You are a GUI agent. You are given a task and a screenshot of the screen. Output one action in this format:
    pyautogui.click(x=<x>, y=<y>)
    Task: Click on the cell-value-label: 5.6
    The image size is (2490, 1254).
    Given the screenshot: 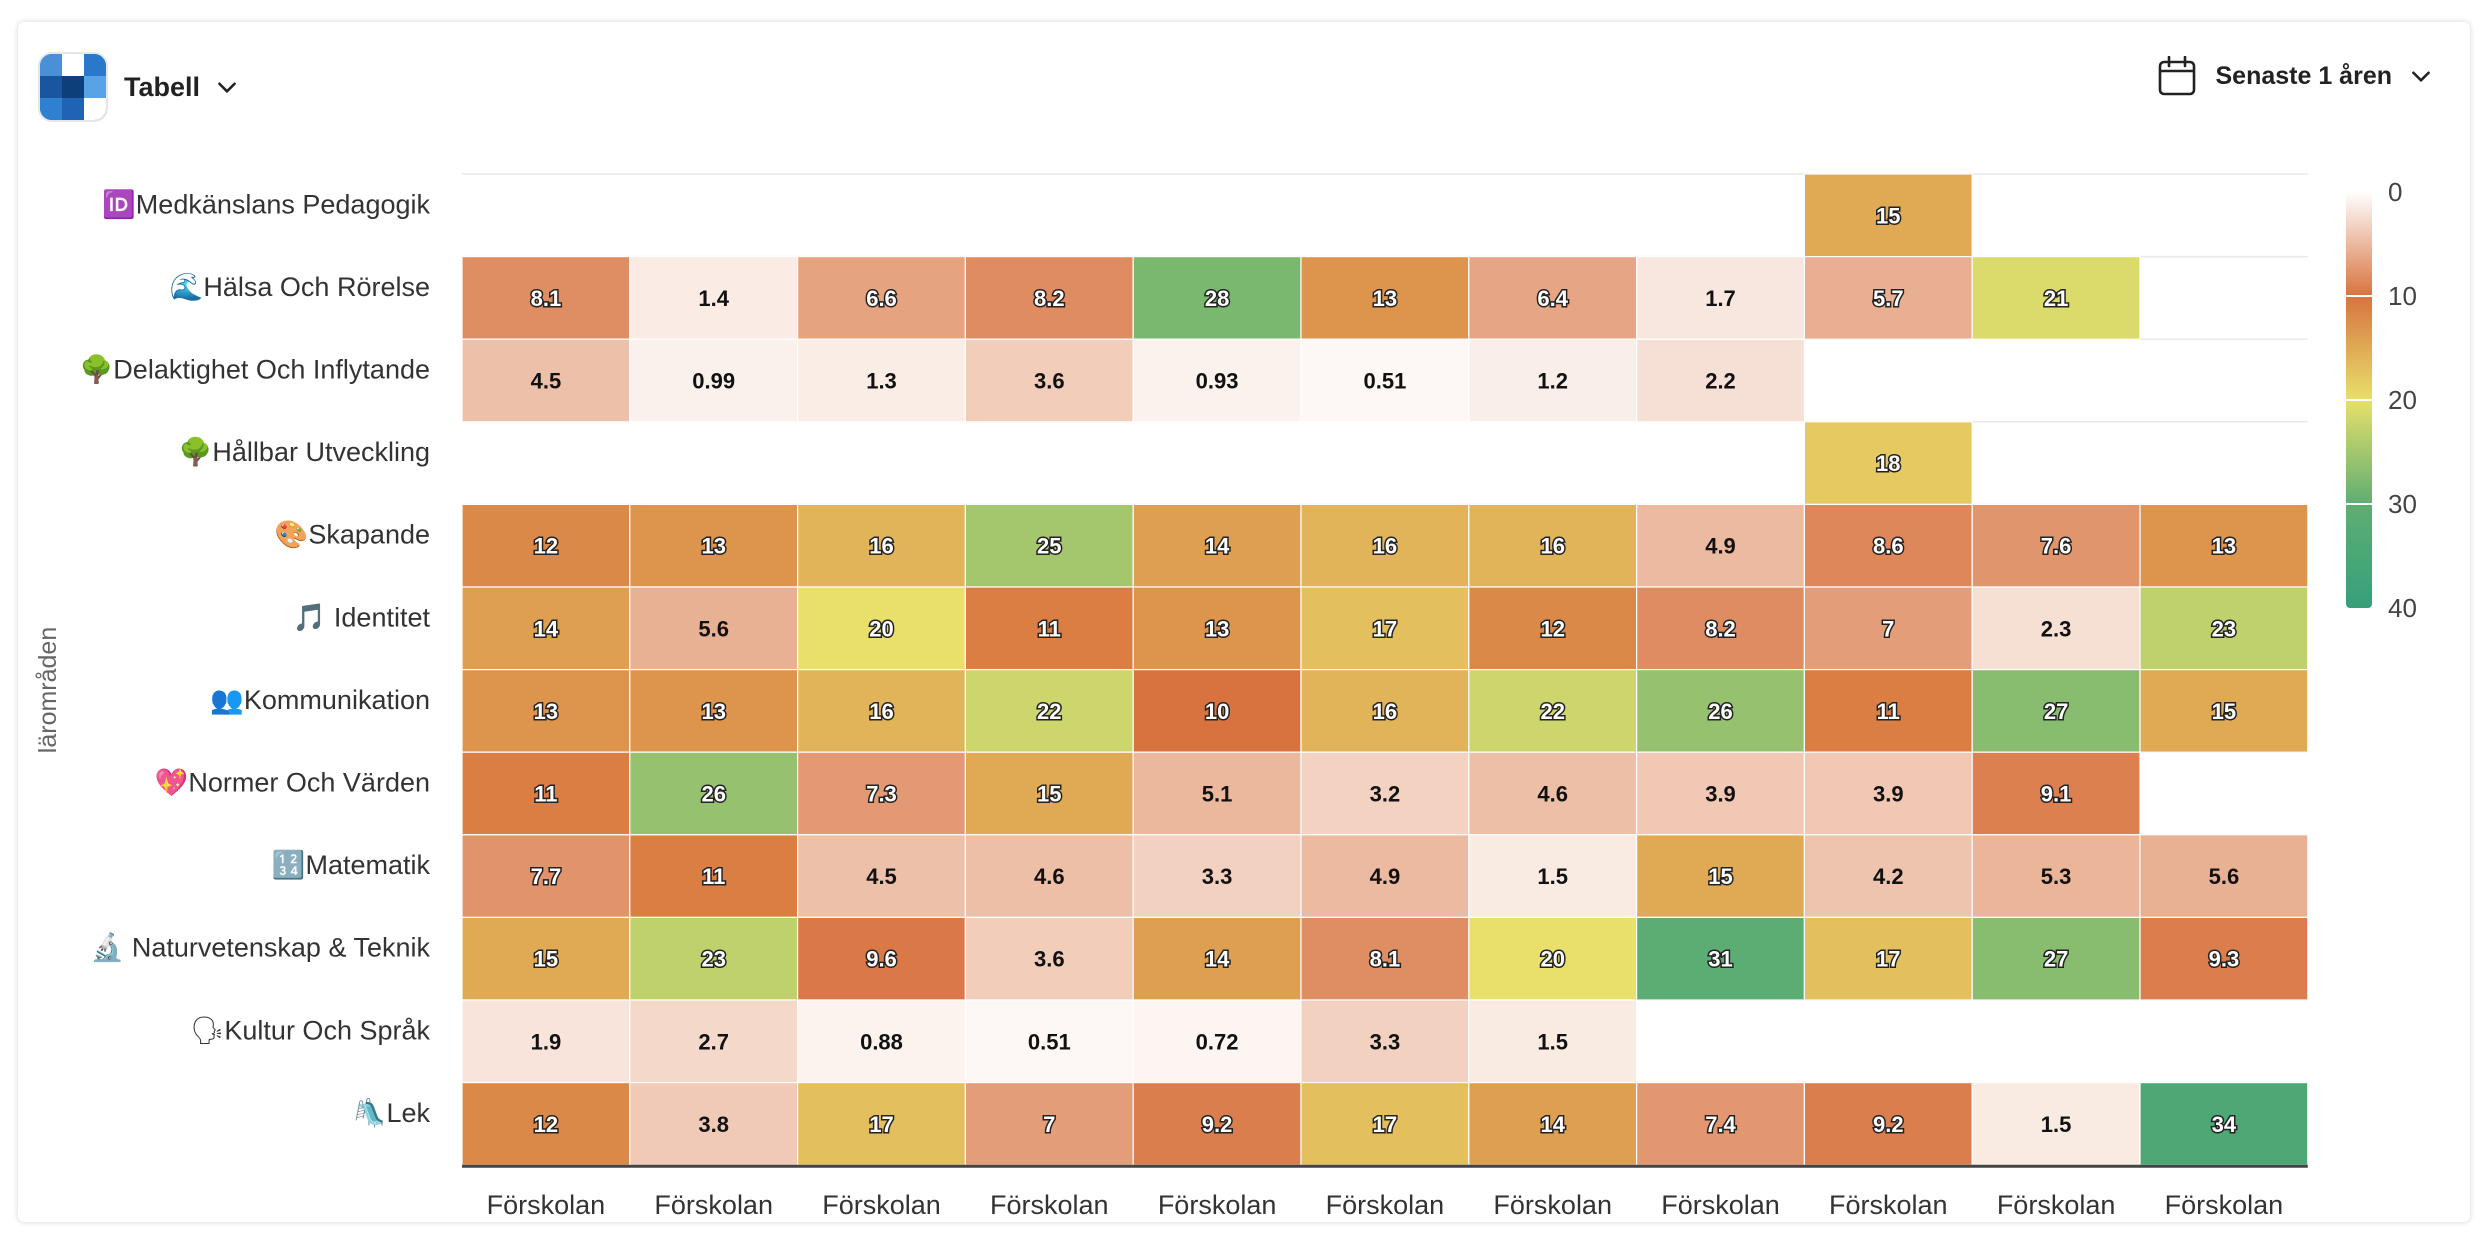 What is the action you would take?
    pyautogui.click(x=713, y=628)
    